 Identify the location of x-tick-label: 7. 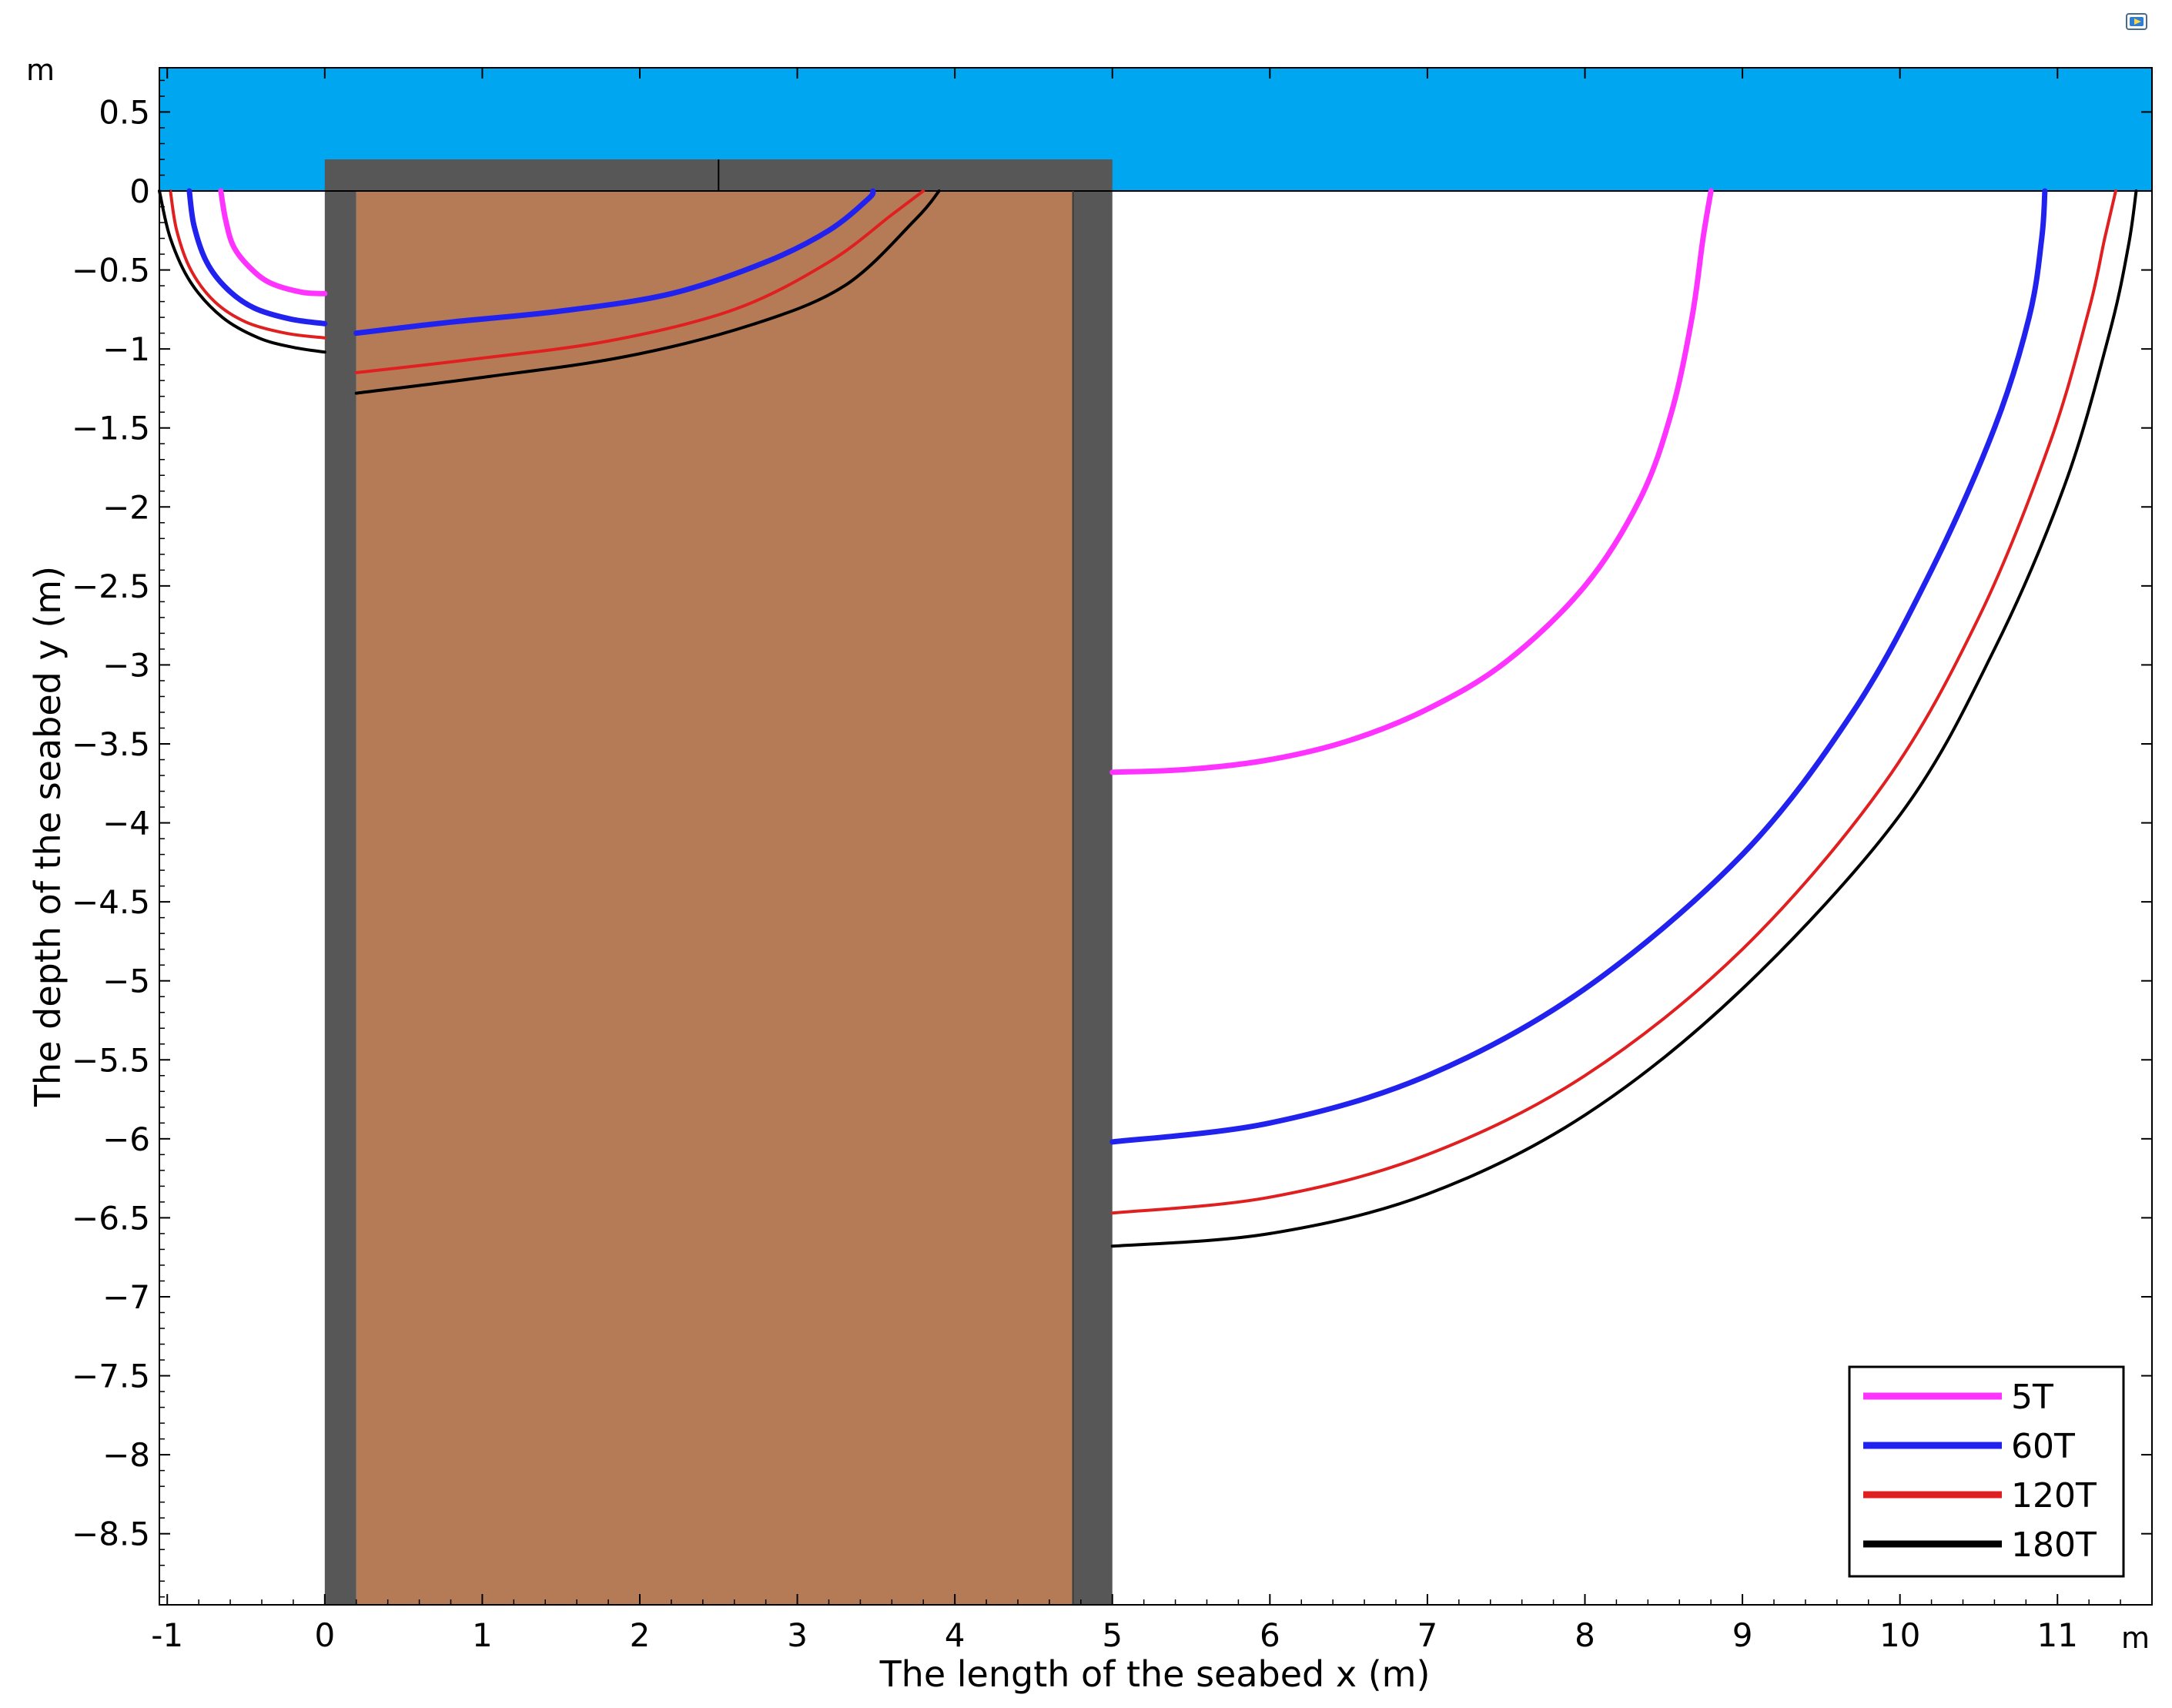
(1427, 1635).